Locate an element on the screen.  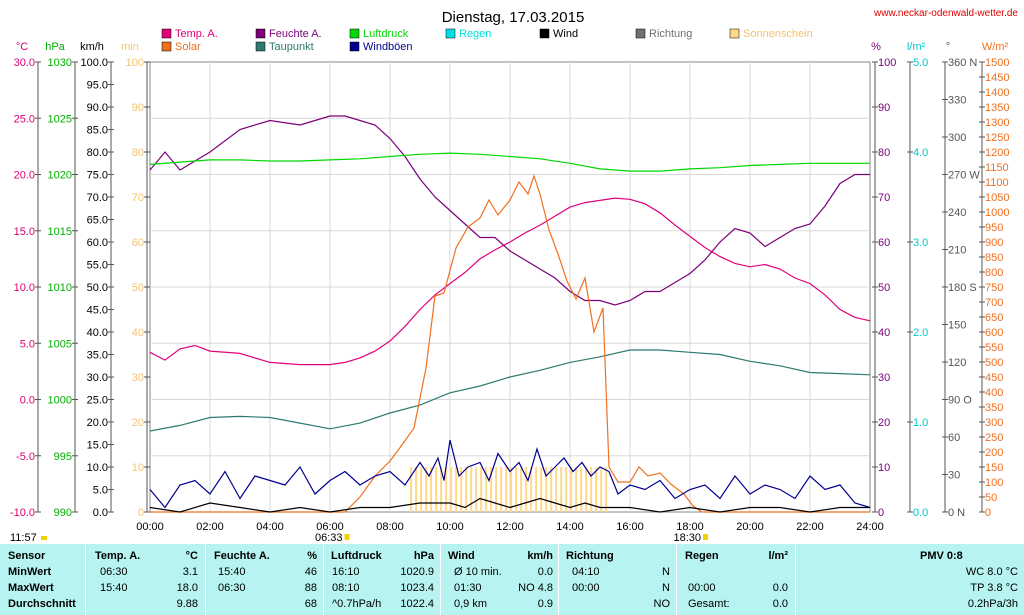
solar-tick-label: 1300 is located at coordinates (997, 123).